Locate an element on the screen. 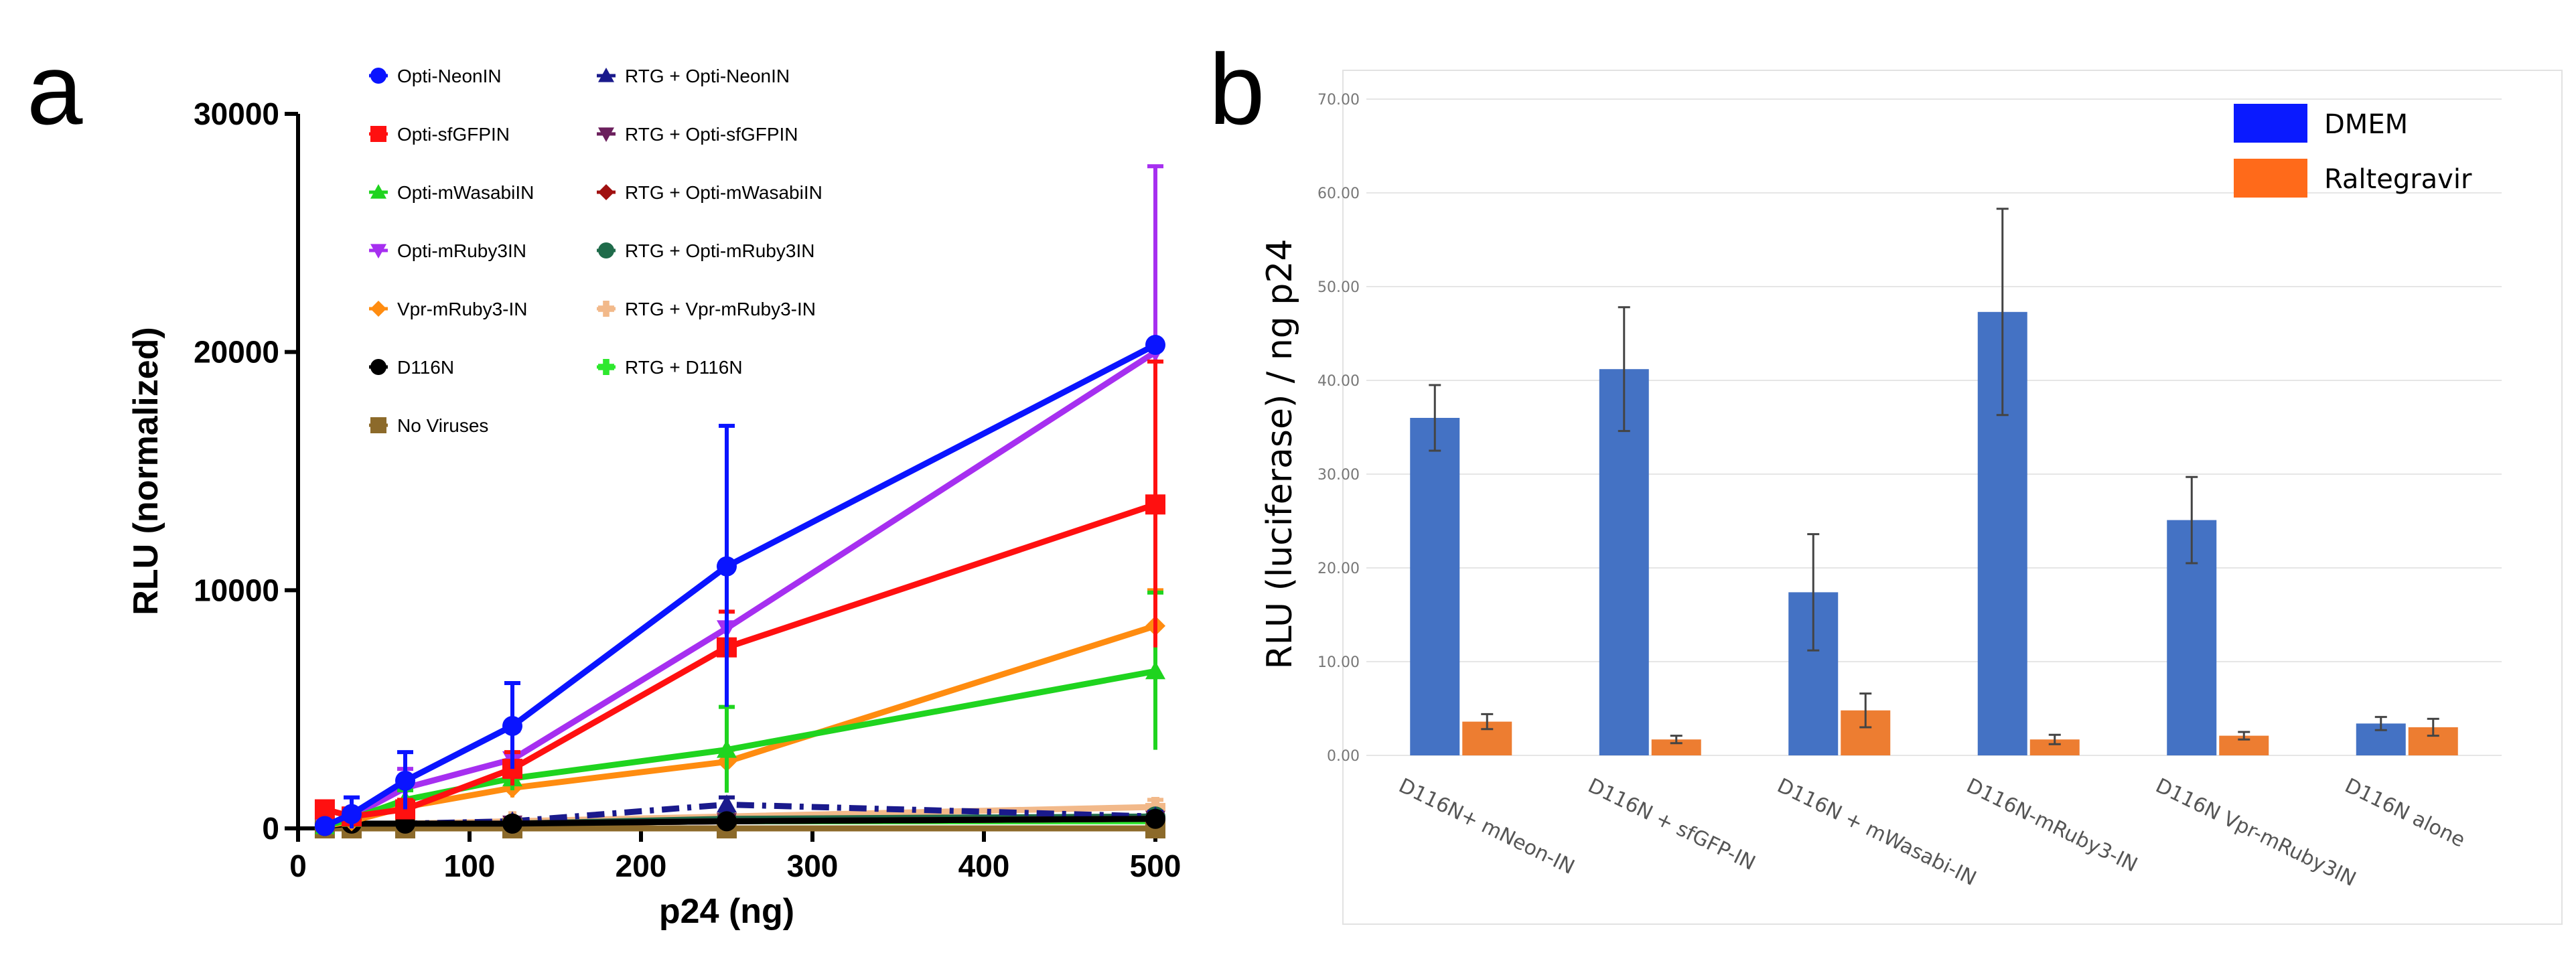 This screenshot has width=2576, height=965. legend-entry: RTG + Opti-NeonIN is located at coordinates (693, 76).